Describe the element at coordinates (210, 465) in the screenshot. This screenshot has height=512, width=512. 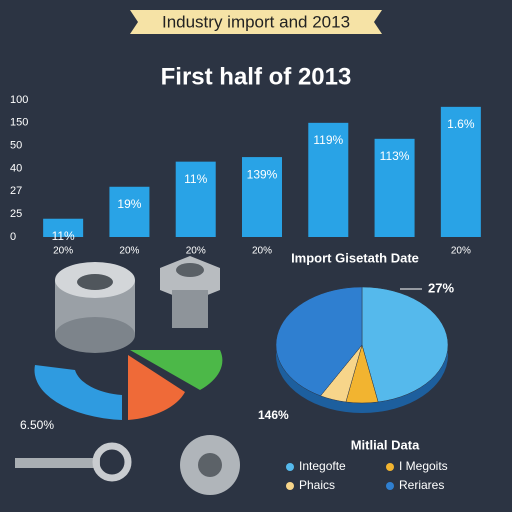
I see `gear-illustration` at that location.